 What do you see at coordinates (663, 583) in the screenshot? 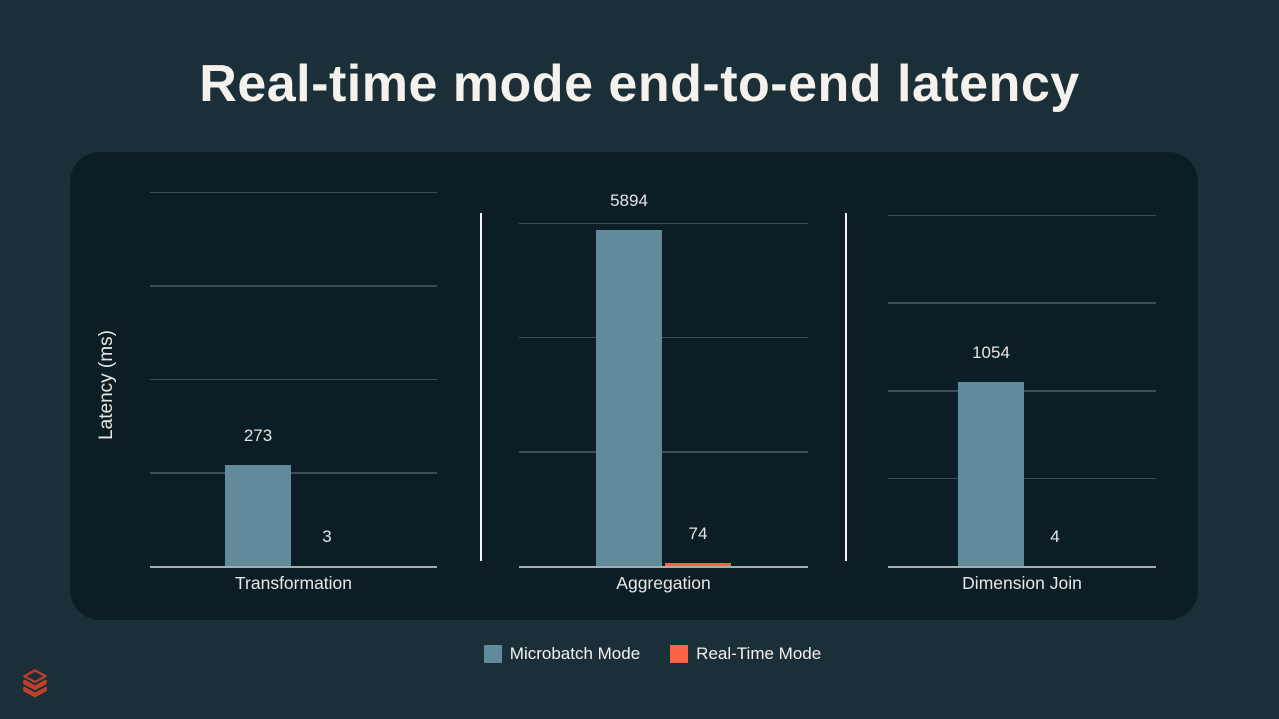
I see `category-label: Aggregation` at bounding box center [663, 583].